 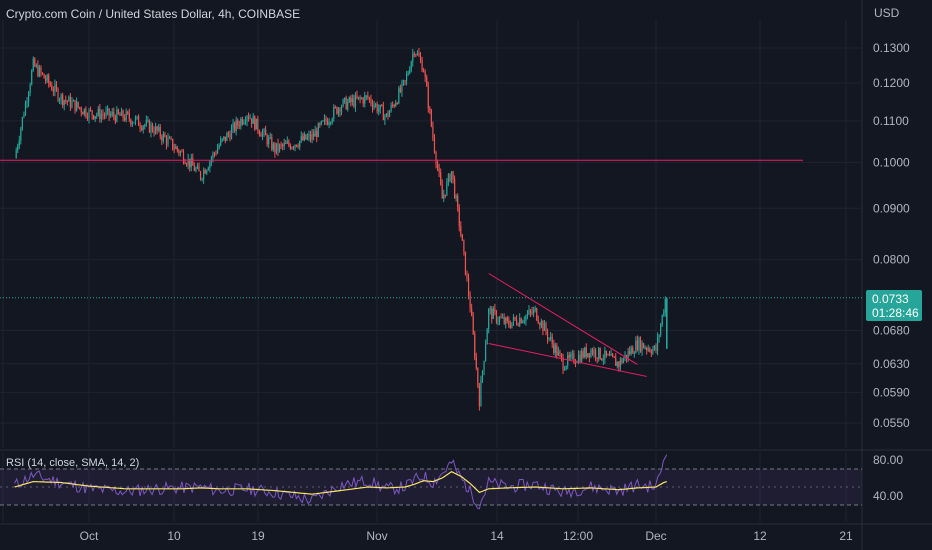 What do you see at coordinates (73, 463) in the screenshot?
I see `rsi-label: RSI (14, close, SMA, 14, 2)` at bounding box center [73, 463].